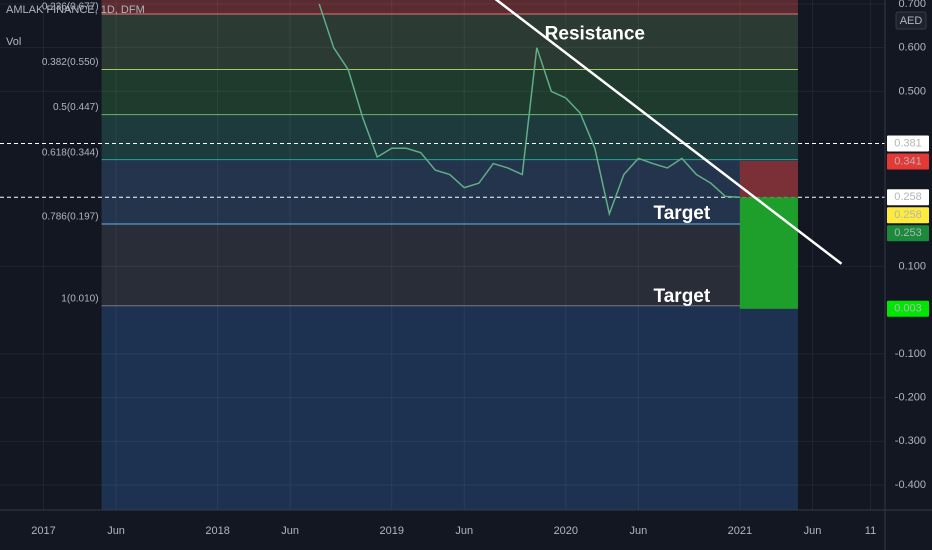 The image size is (932, 550). I want to click on x-tick-label: 2020, so click(566, 531).